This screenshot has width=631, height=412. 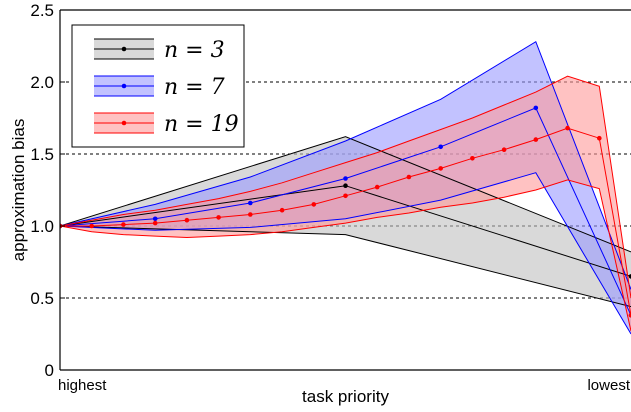 I want to click on x-tick-label-lowest: lowest, so click(x=608, y=385).